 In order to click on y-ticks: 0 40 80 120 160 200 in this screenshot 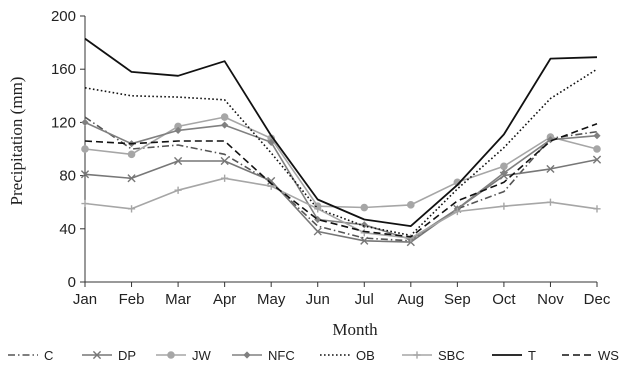, I will do `click(68, 149)`.